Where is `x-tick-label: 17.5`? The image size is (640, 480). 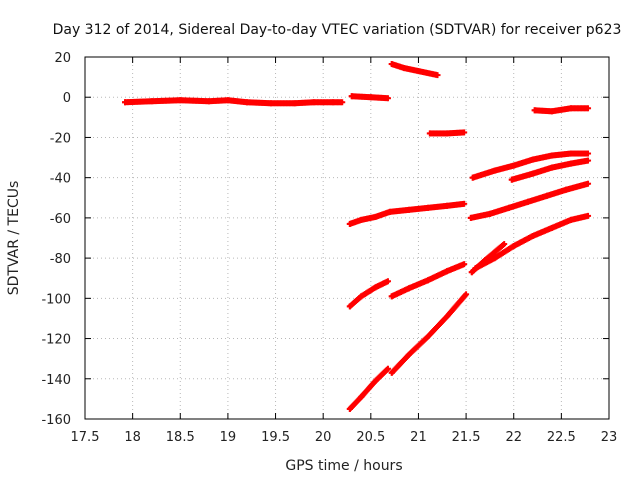 x-tick-label: 17.5 is located at coordinates (85, 437).